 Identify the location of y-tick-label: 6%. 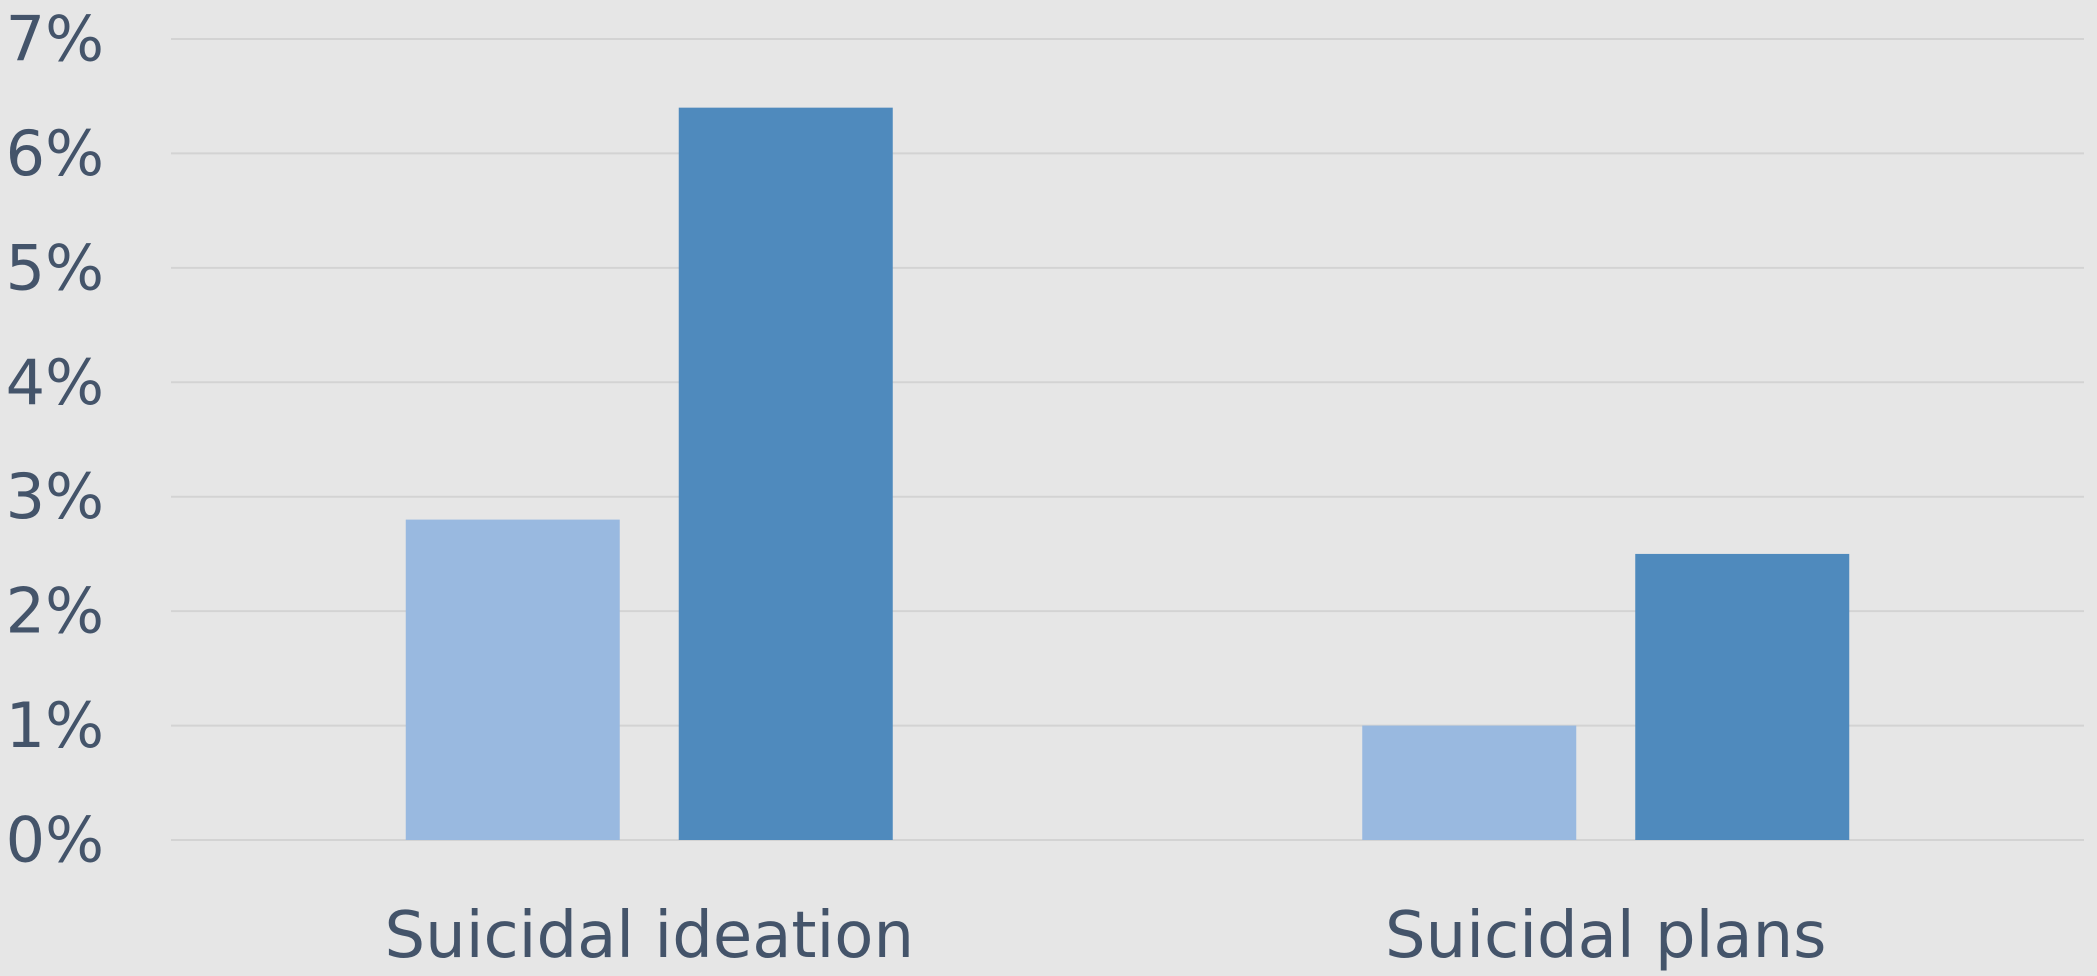
(55, 153).